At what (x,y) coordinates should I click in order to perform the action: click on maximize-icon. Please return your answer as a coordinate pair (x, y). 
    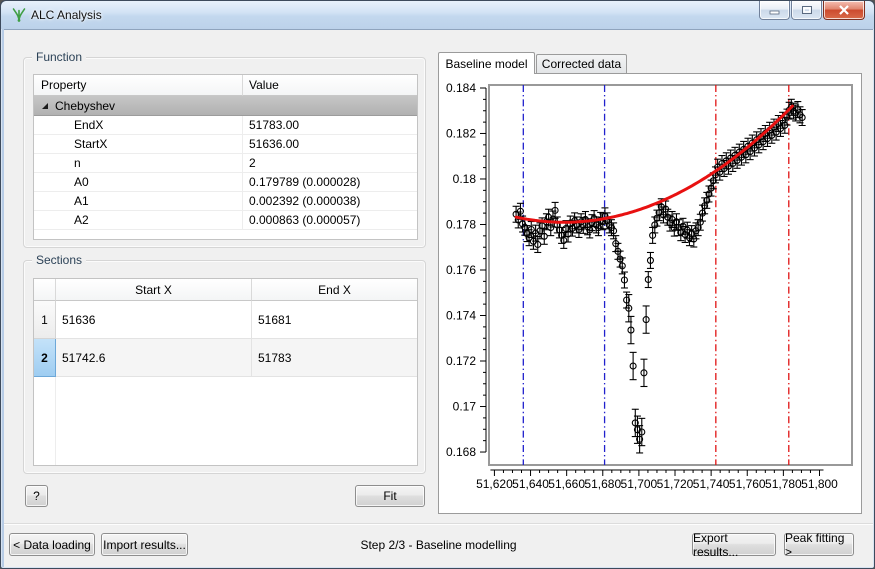
    Looking at the image, I should click on (806, 10).